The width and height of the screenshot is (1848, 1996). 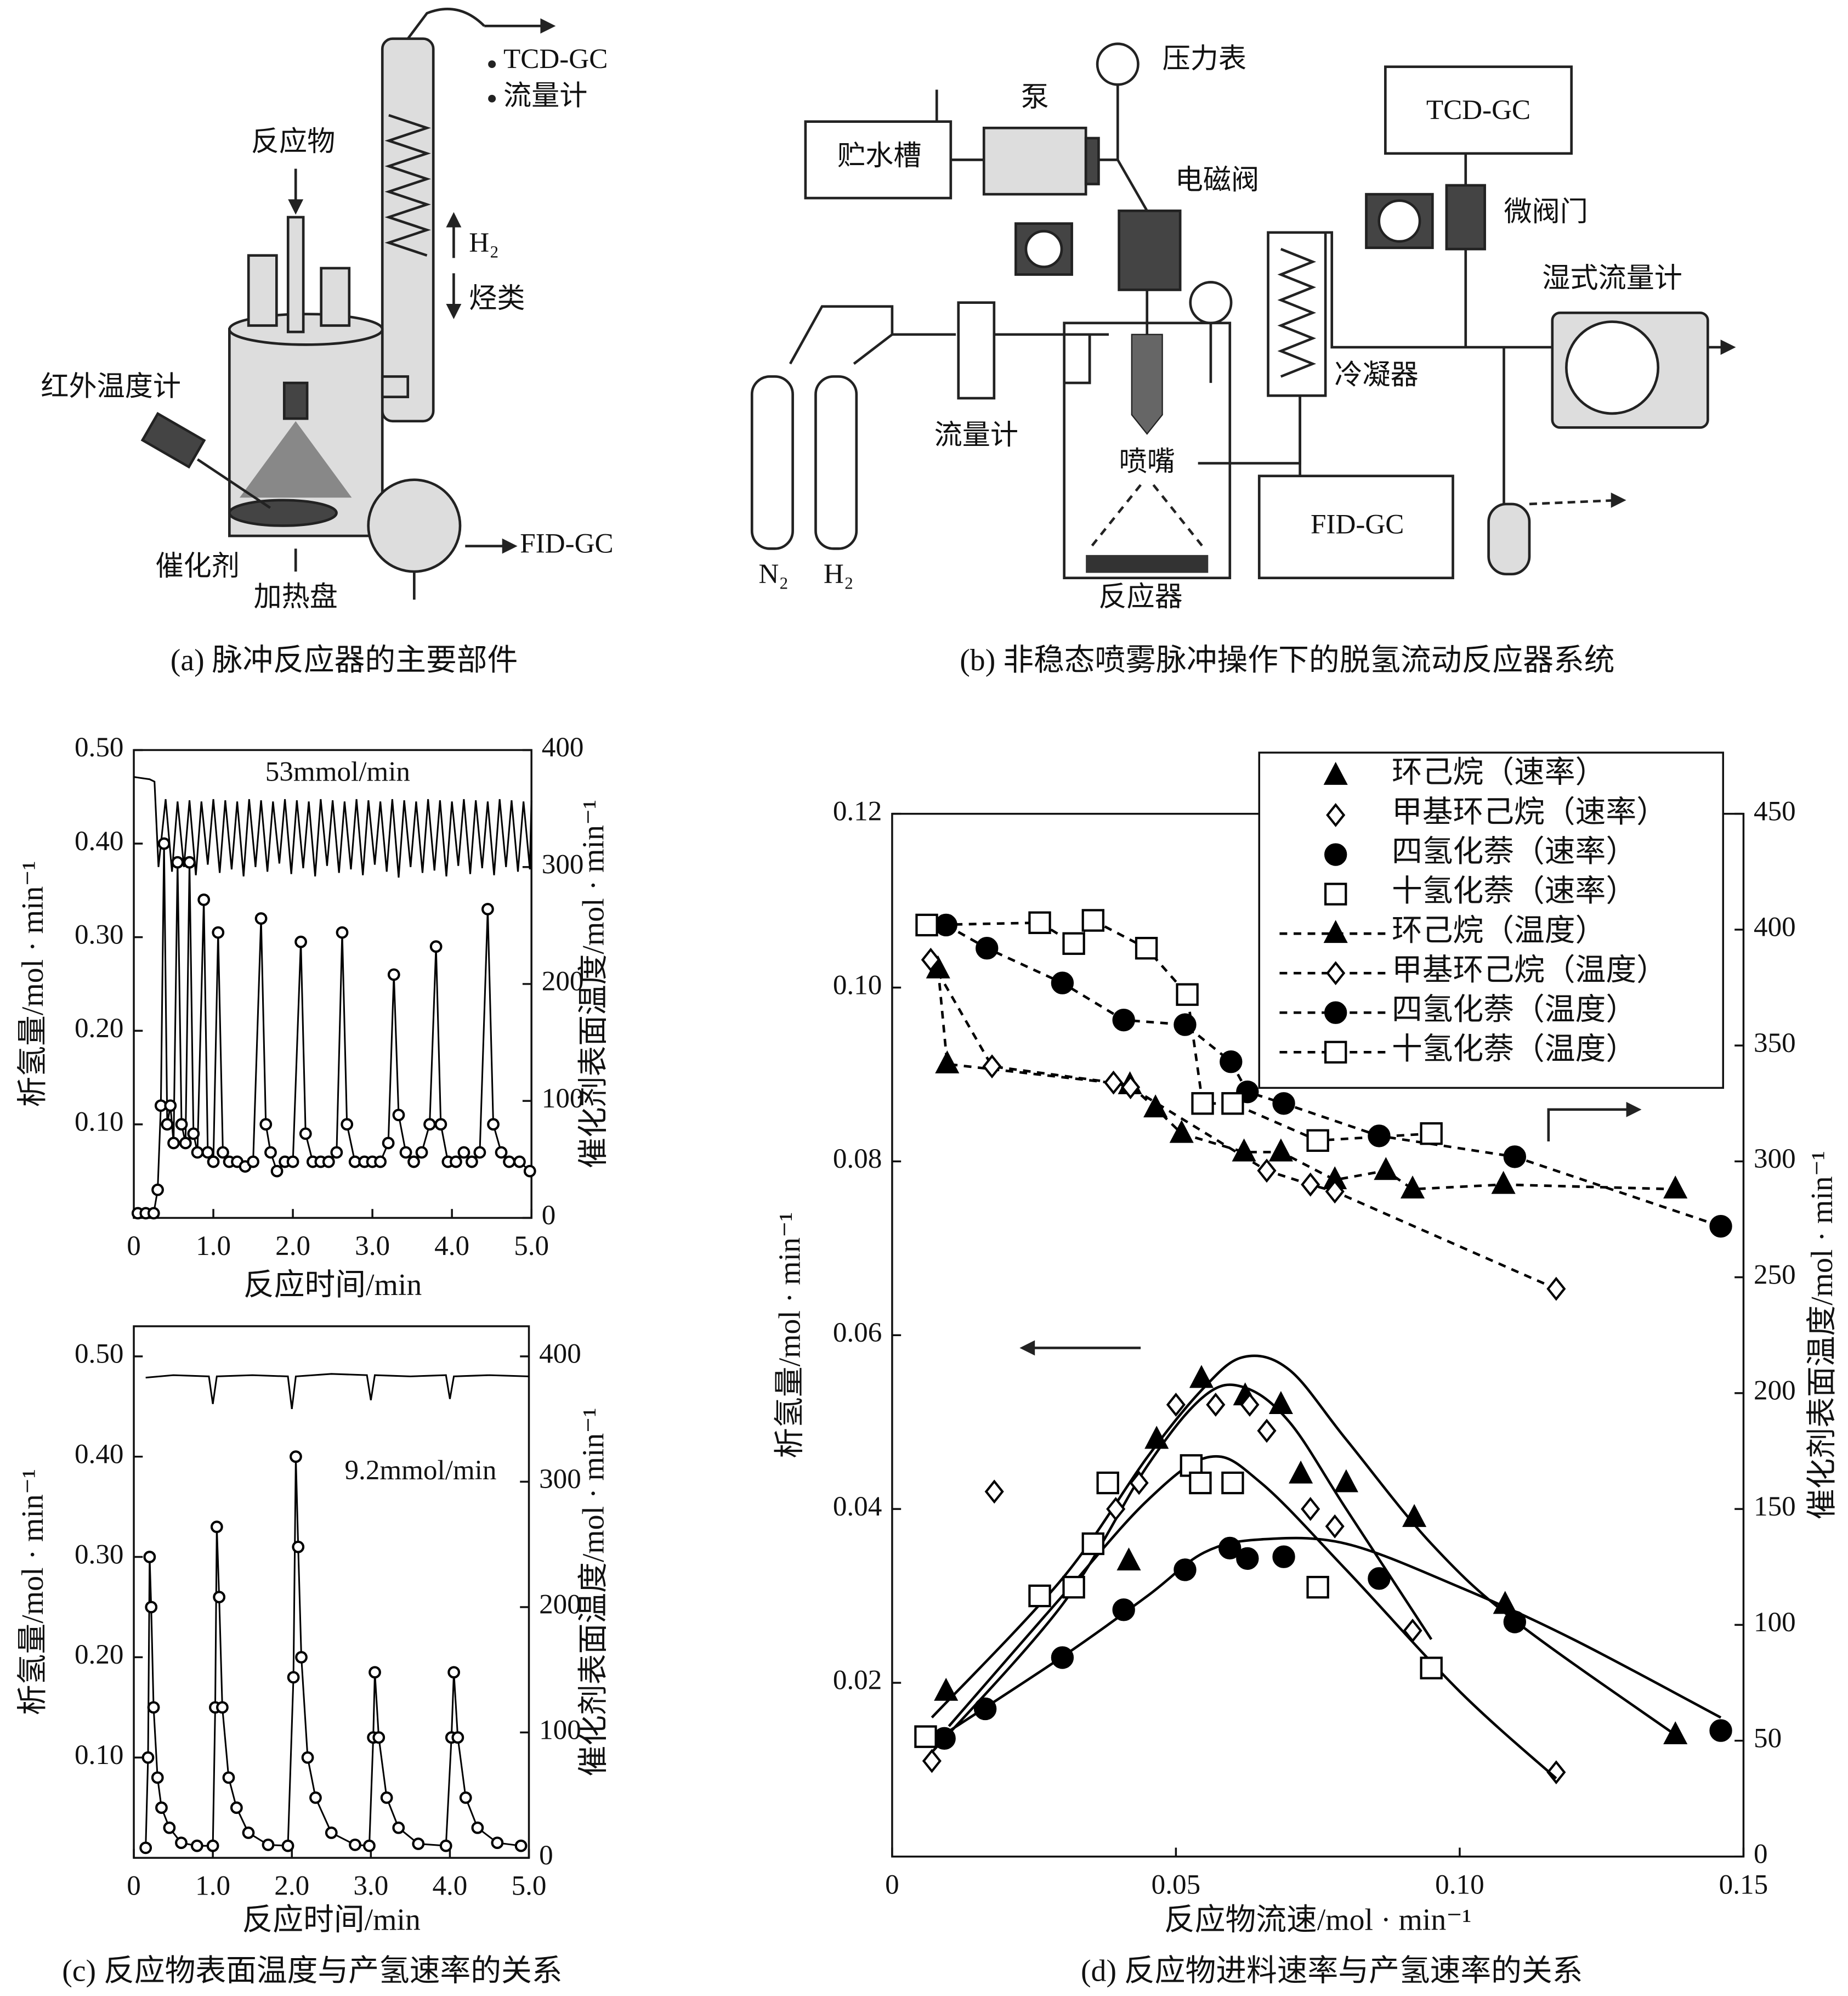 I want to click on trap, so click(x=1509, y=539).